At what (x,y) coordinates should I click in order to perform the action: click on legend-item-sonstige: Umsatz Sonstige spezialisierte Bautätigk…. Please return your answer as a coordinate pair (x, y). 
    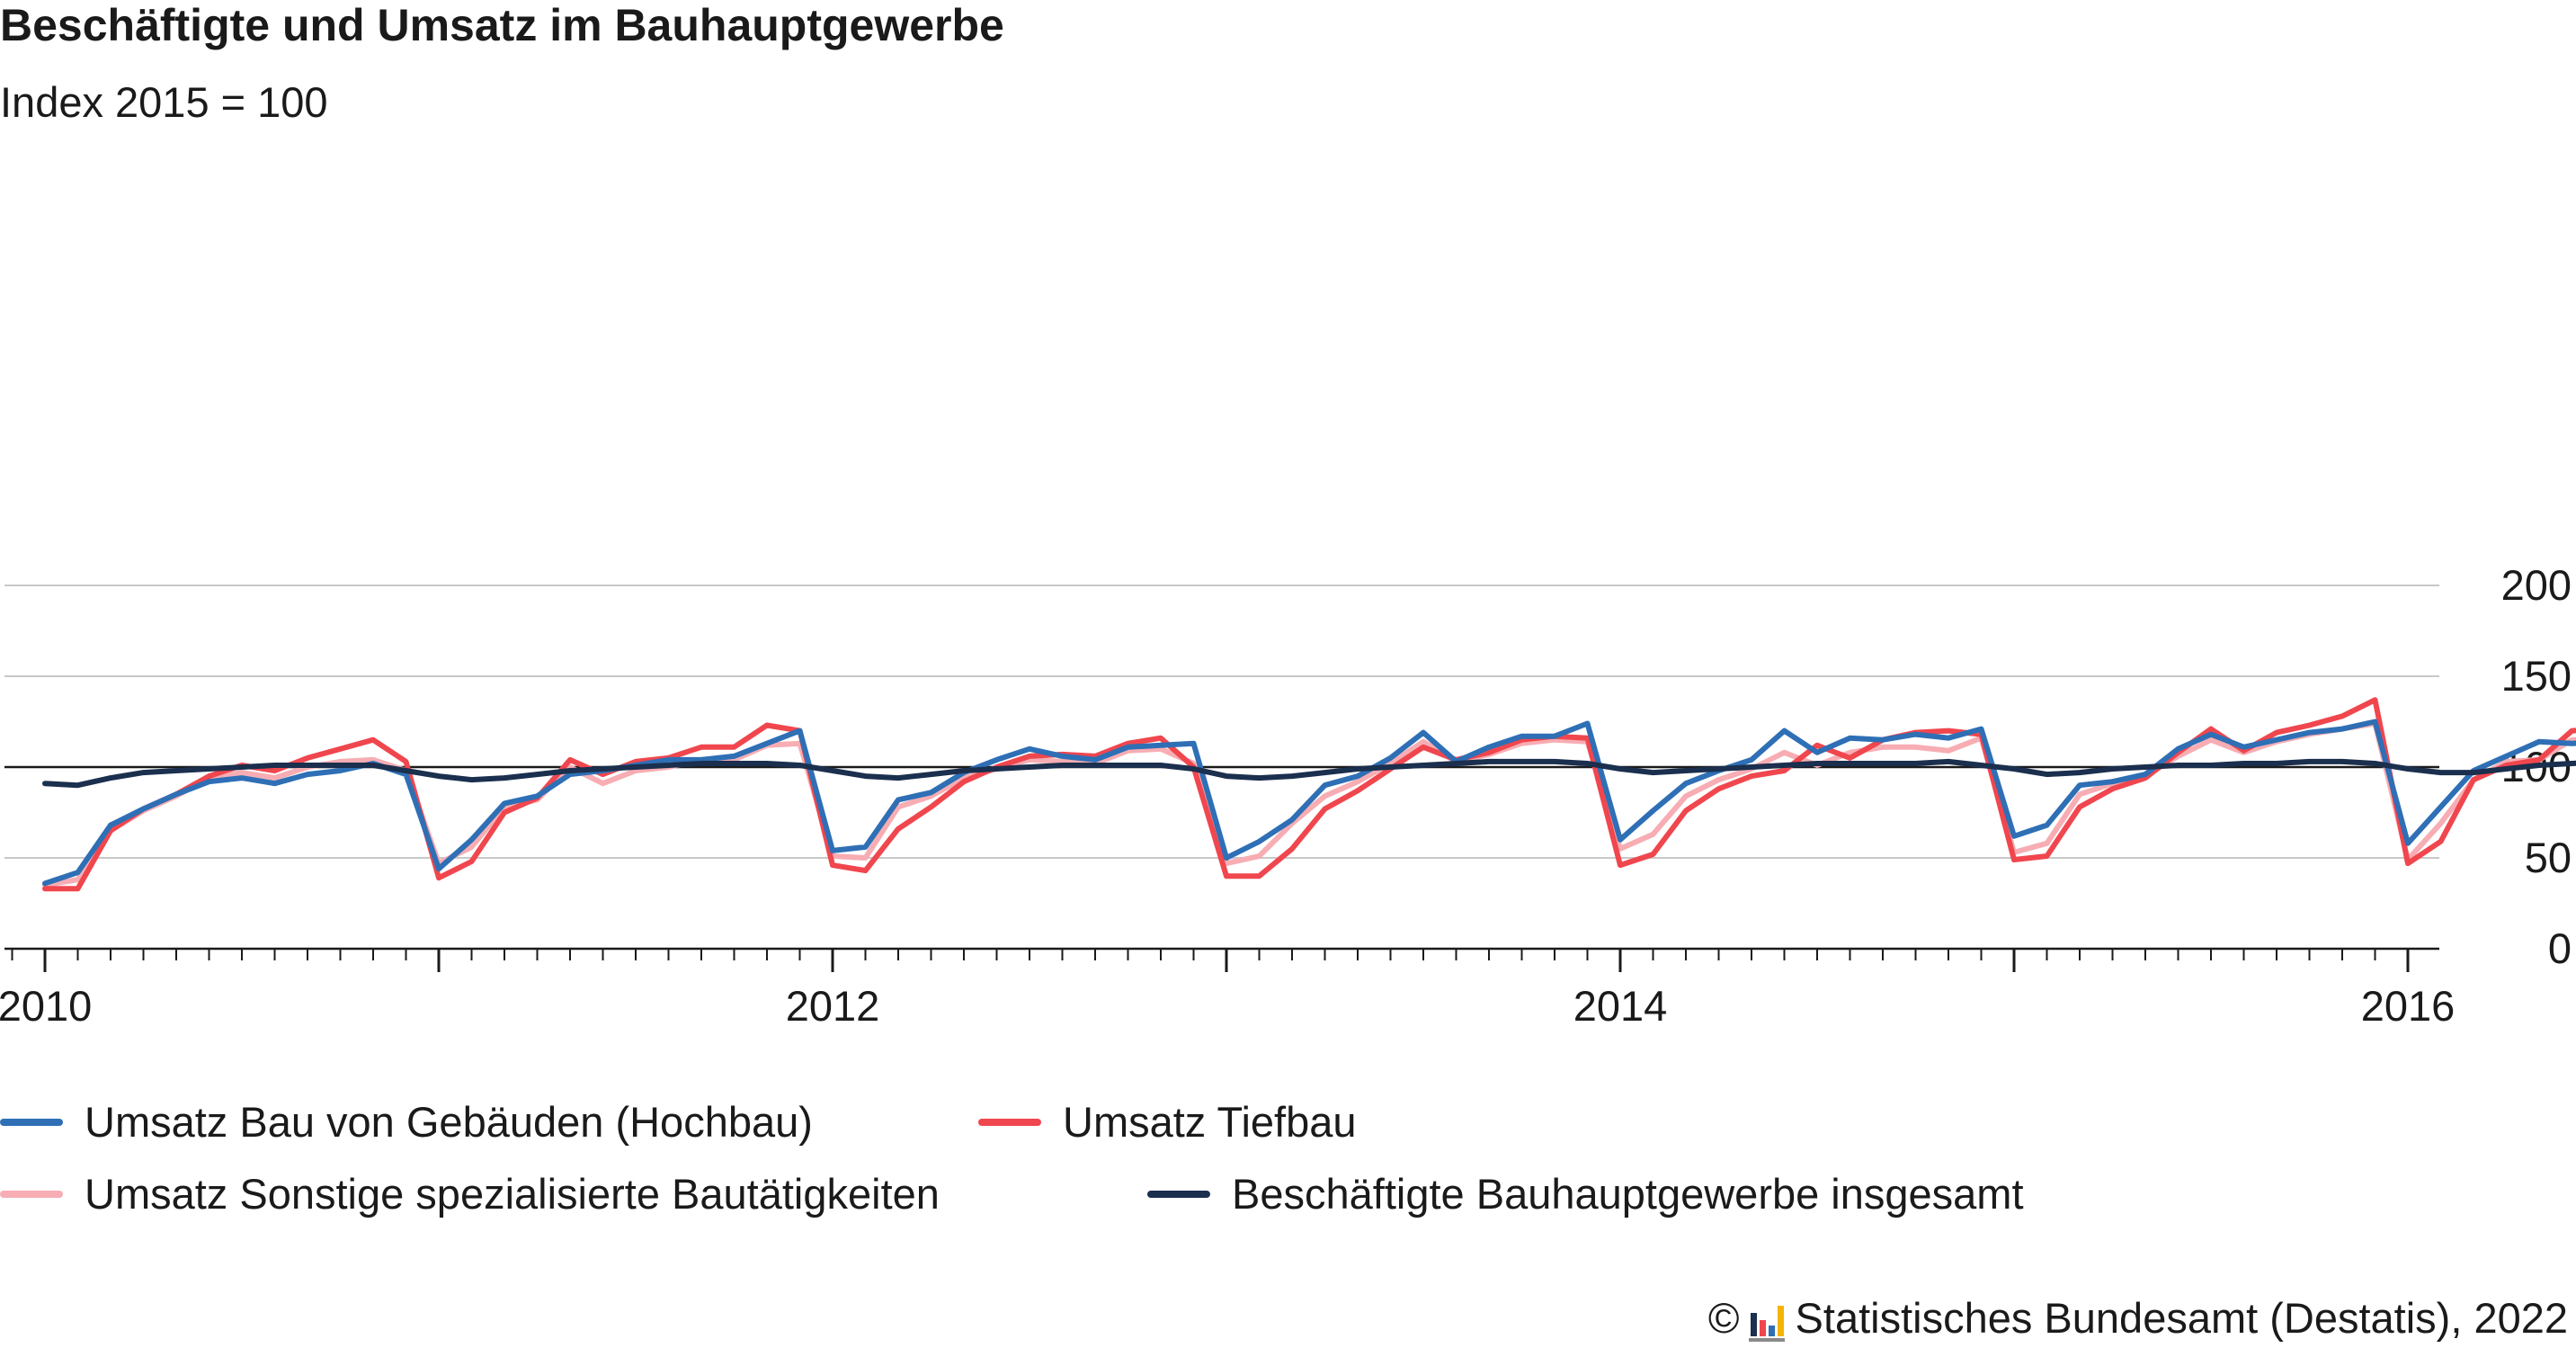
    Looking at the image, I should click on (470, 1194).